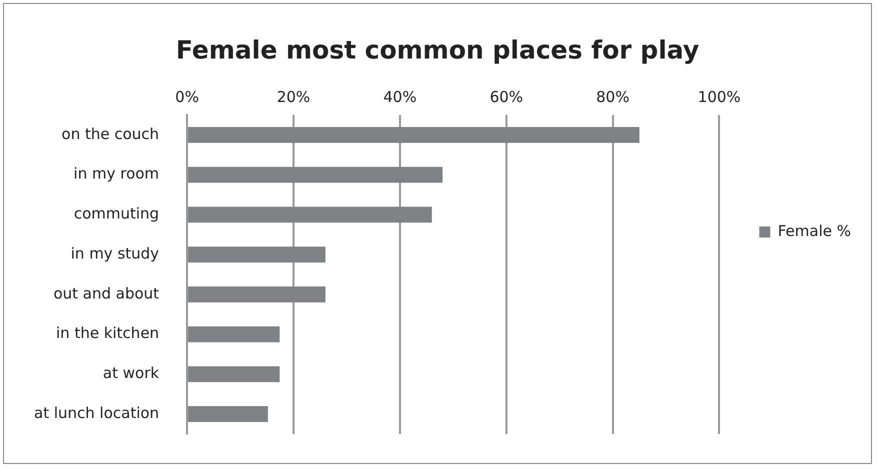 This screenshot has height=469, width=877. I want to click on y-tick-label: in my room, so click(117, 173).